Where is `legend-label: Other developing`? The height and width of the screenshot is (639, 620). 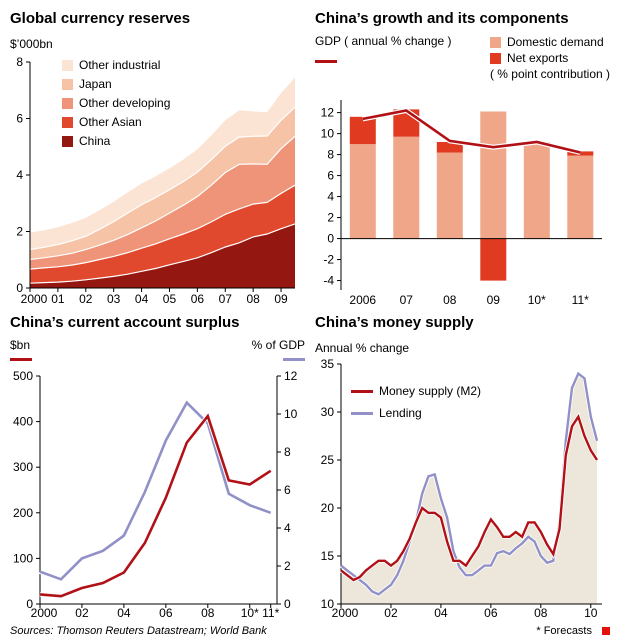
legend-label: Other developing is located at coordinates (125, 103).